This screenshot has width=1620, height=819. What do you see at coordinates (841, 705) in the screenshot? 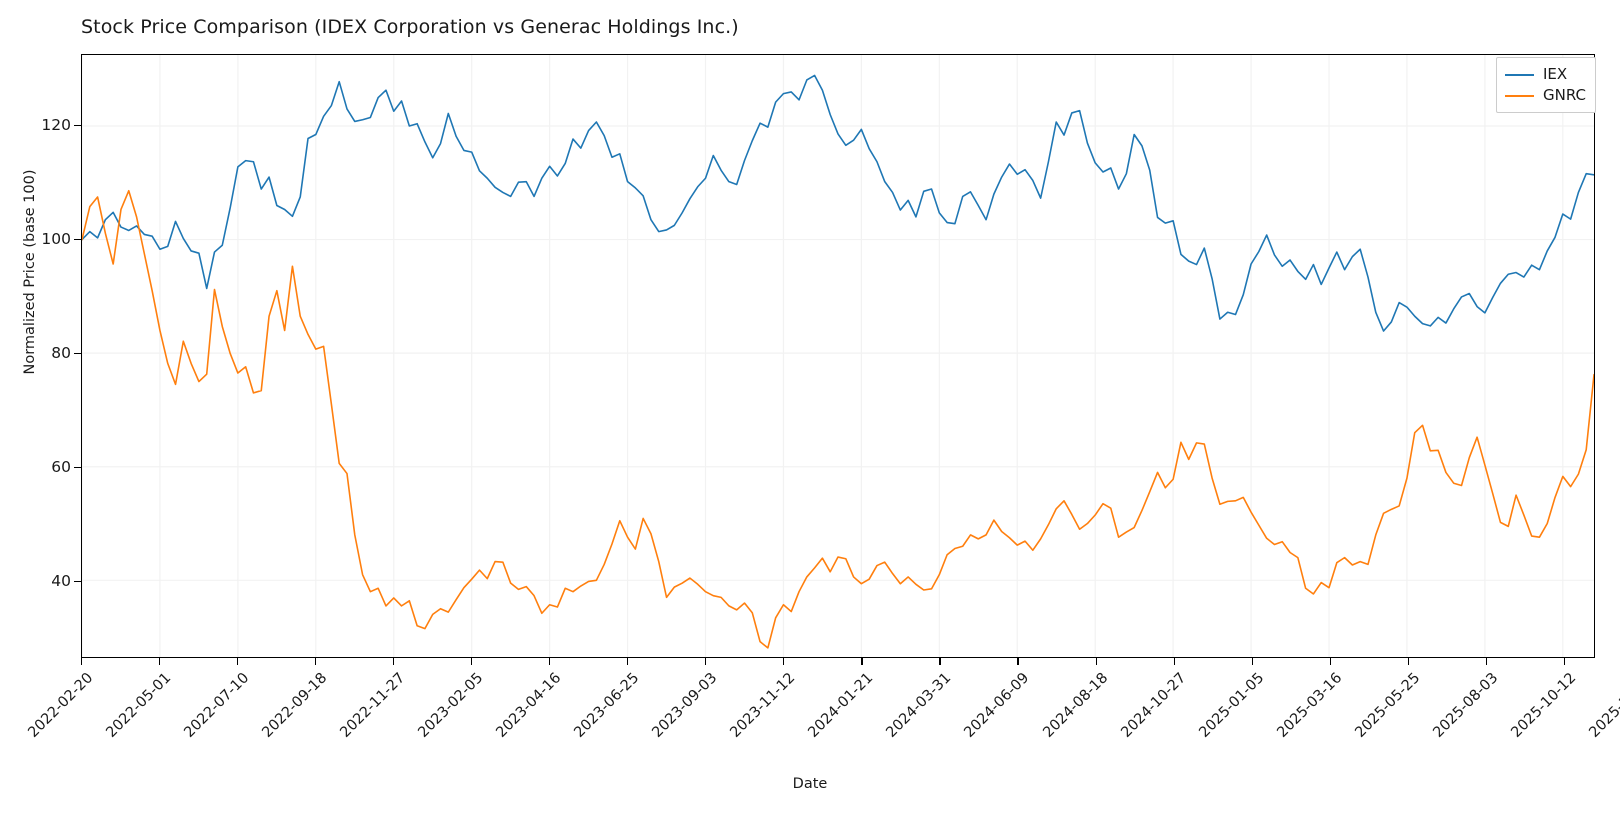
I see `x-tick-label: 2024-01-21` at bounding box center [841, 705].